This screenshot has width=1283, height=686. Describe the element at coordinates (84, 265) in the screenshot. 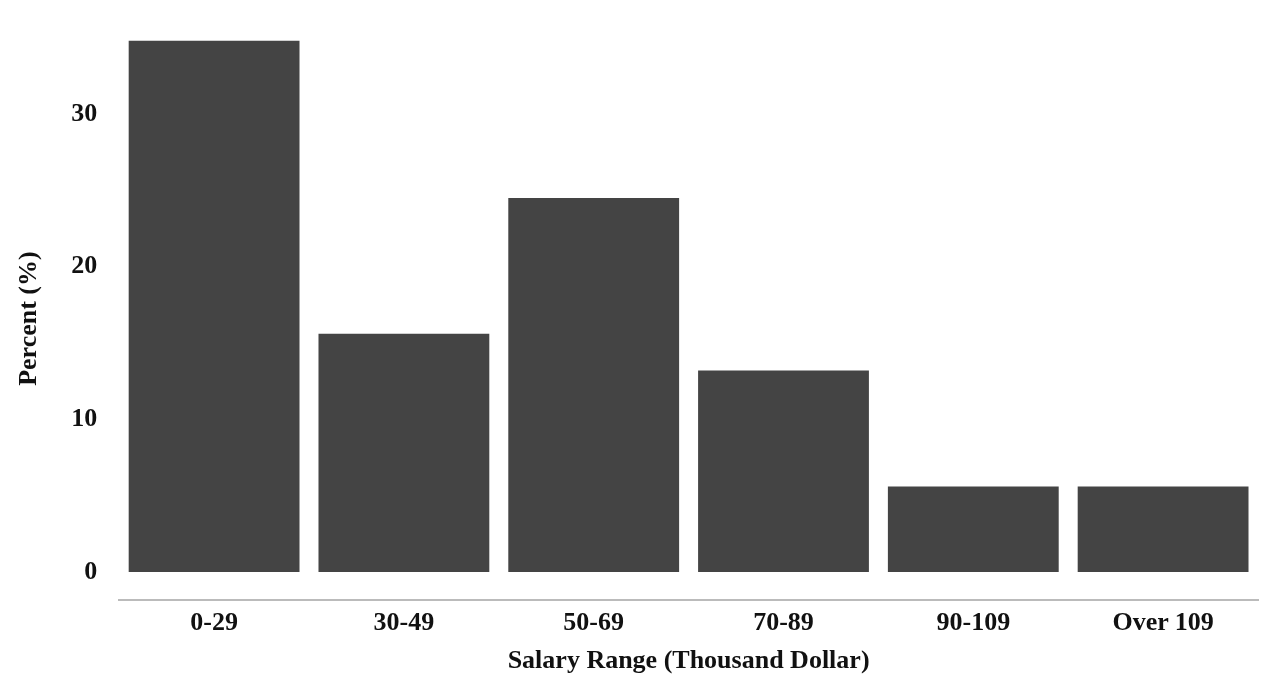

I see `y-tick-label: 20` at that location.